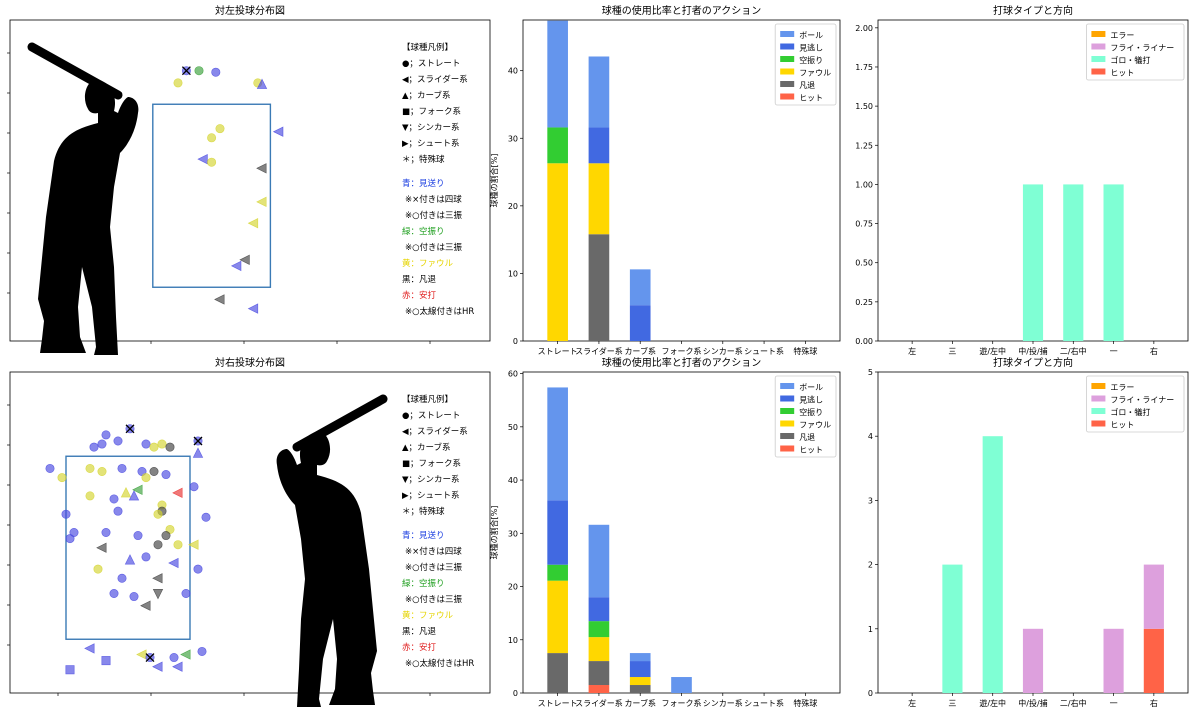 Image resolution: width=1199 pixels, height=714 pixels. Describe the element at coordinates (1033, 10) in the screenshot. I see `bar-title: 打球タイプと方向` at that location.